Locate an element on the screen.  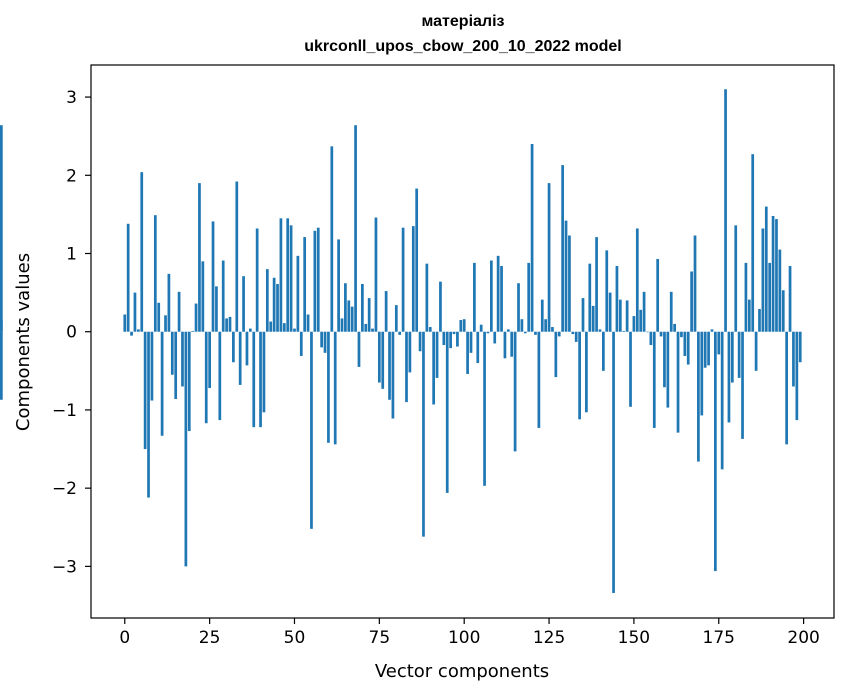
y-tick-label: 1 is located at coordinates (71, 255).